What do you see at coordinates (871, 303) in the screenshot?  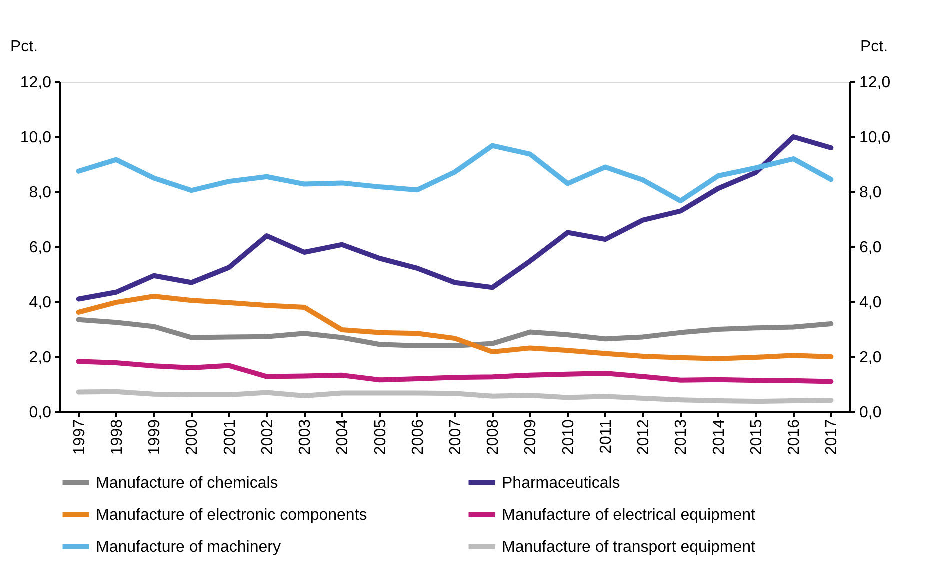 I see `y2-tick-label: 4,0` at bounding box center [871, 303].